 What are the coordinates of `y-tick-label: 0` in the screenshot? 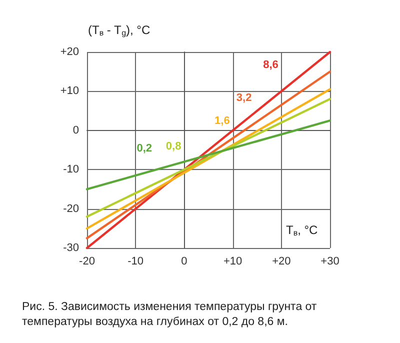 It's located at (75, 130).